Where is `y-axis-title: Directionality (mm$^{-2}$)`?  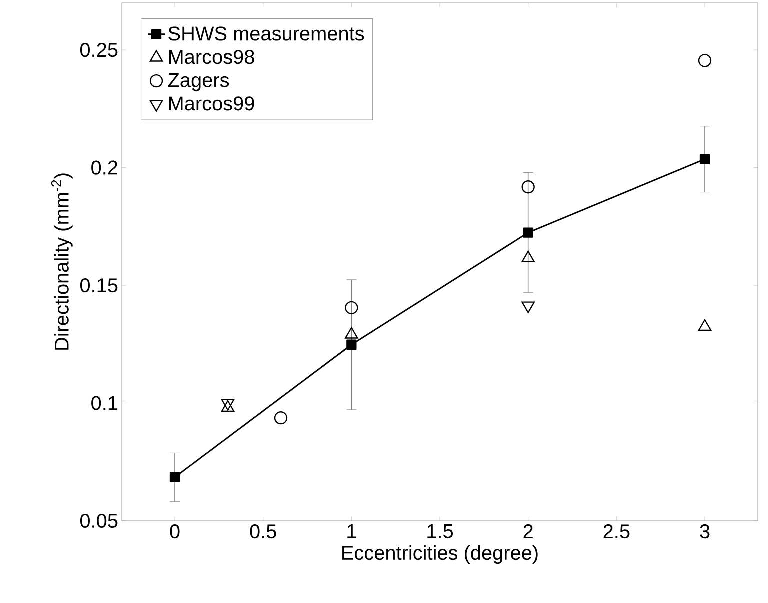
y-axis-title: Directionality (mm$^{-2}$) is located at coordinates (62, 262).